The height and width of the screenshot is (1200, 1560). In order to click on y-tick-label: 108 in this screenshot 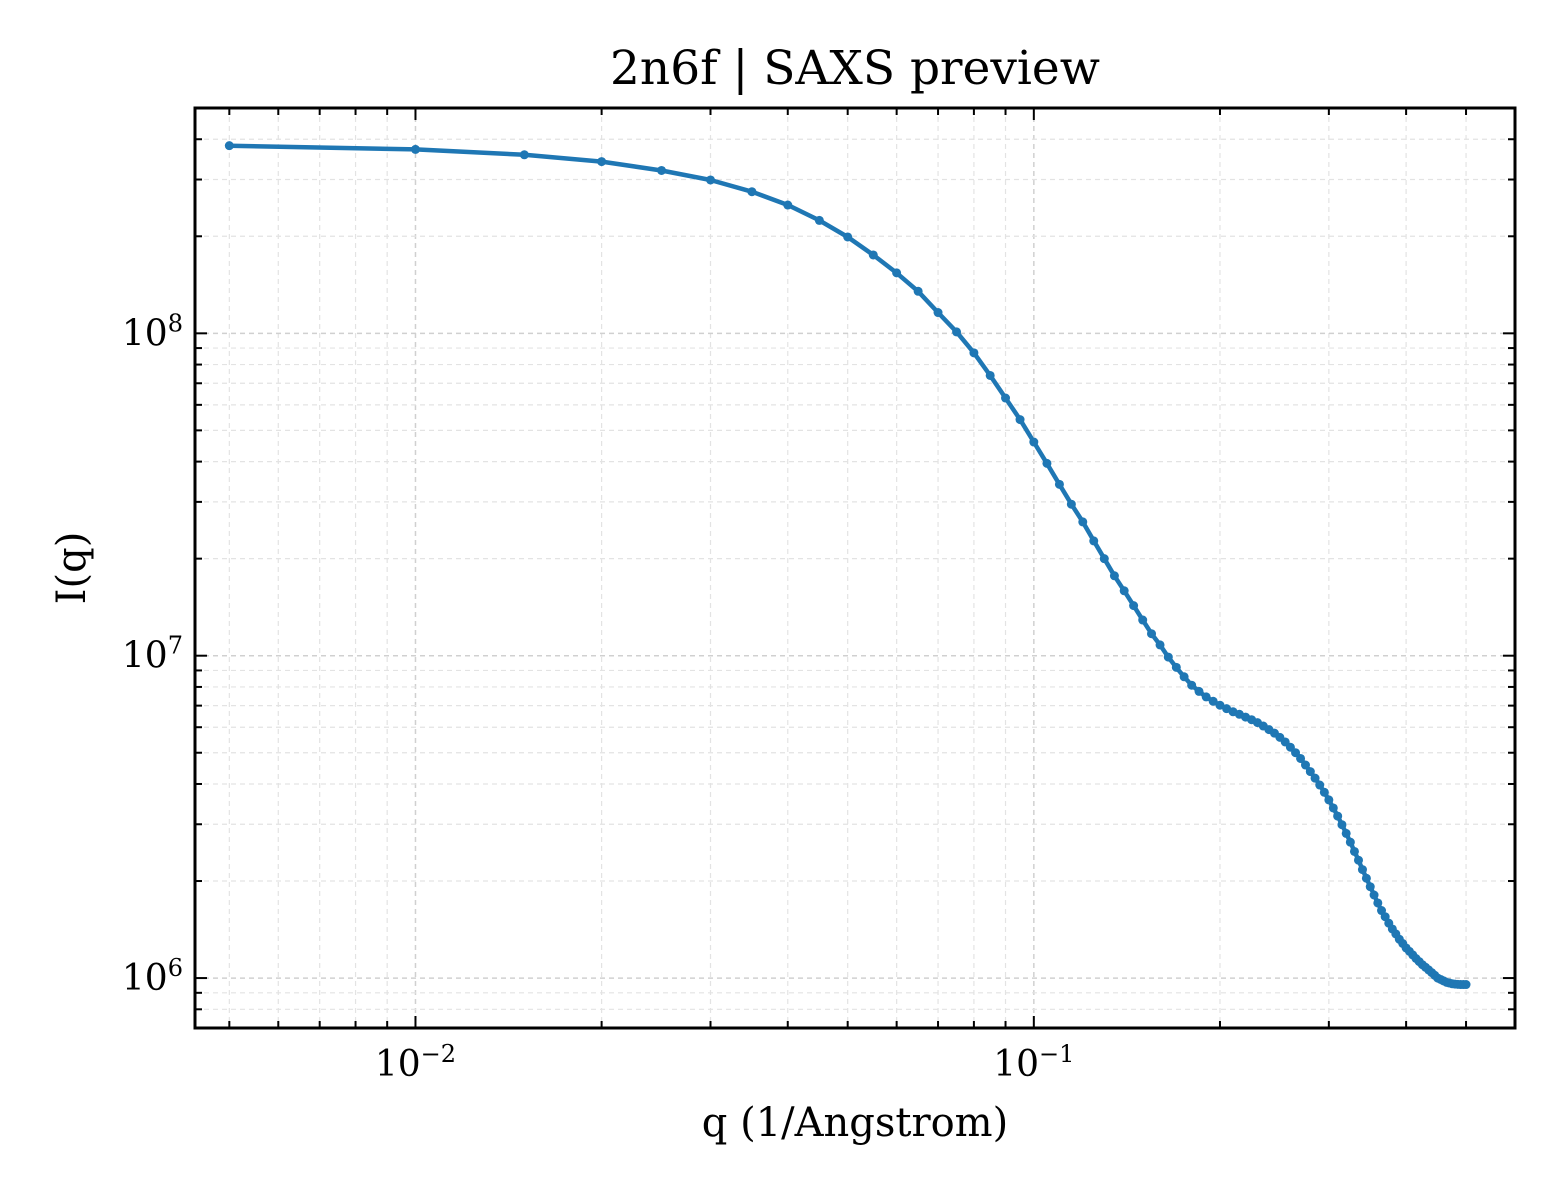, I will do `click(152, 331)`.